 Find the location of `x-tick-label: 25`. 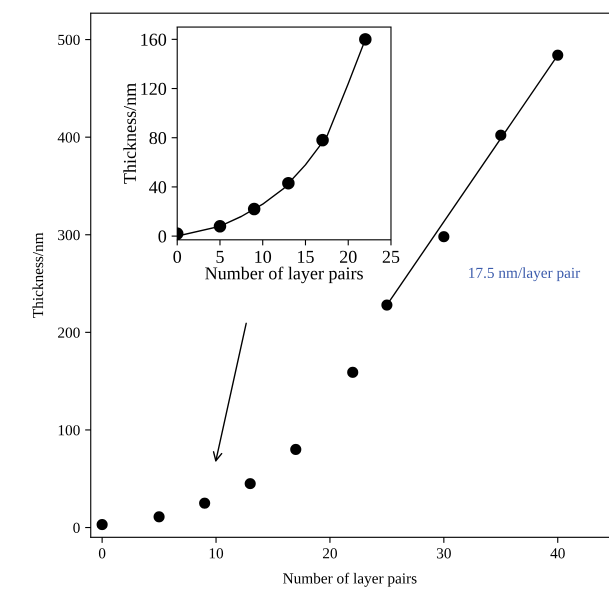

x-tick-label: 25 is located at coordinates (391, 256).